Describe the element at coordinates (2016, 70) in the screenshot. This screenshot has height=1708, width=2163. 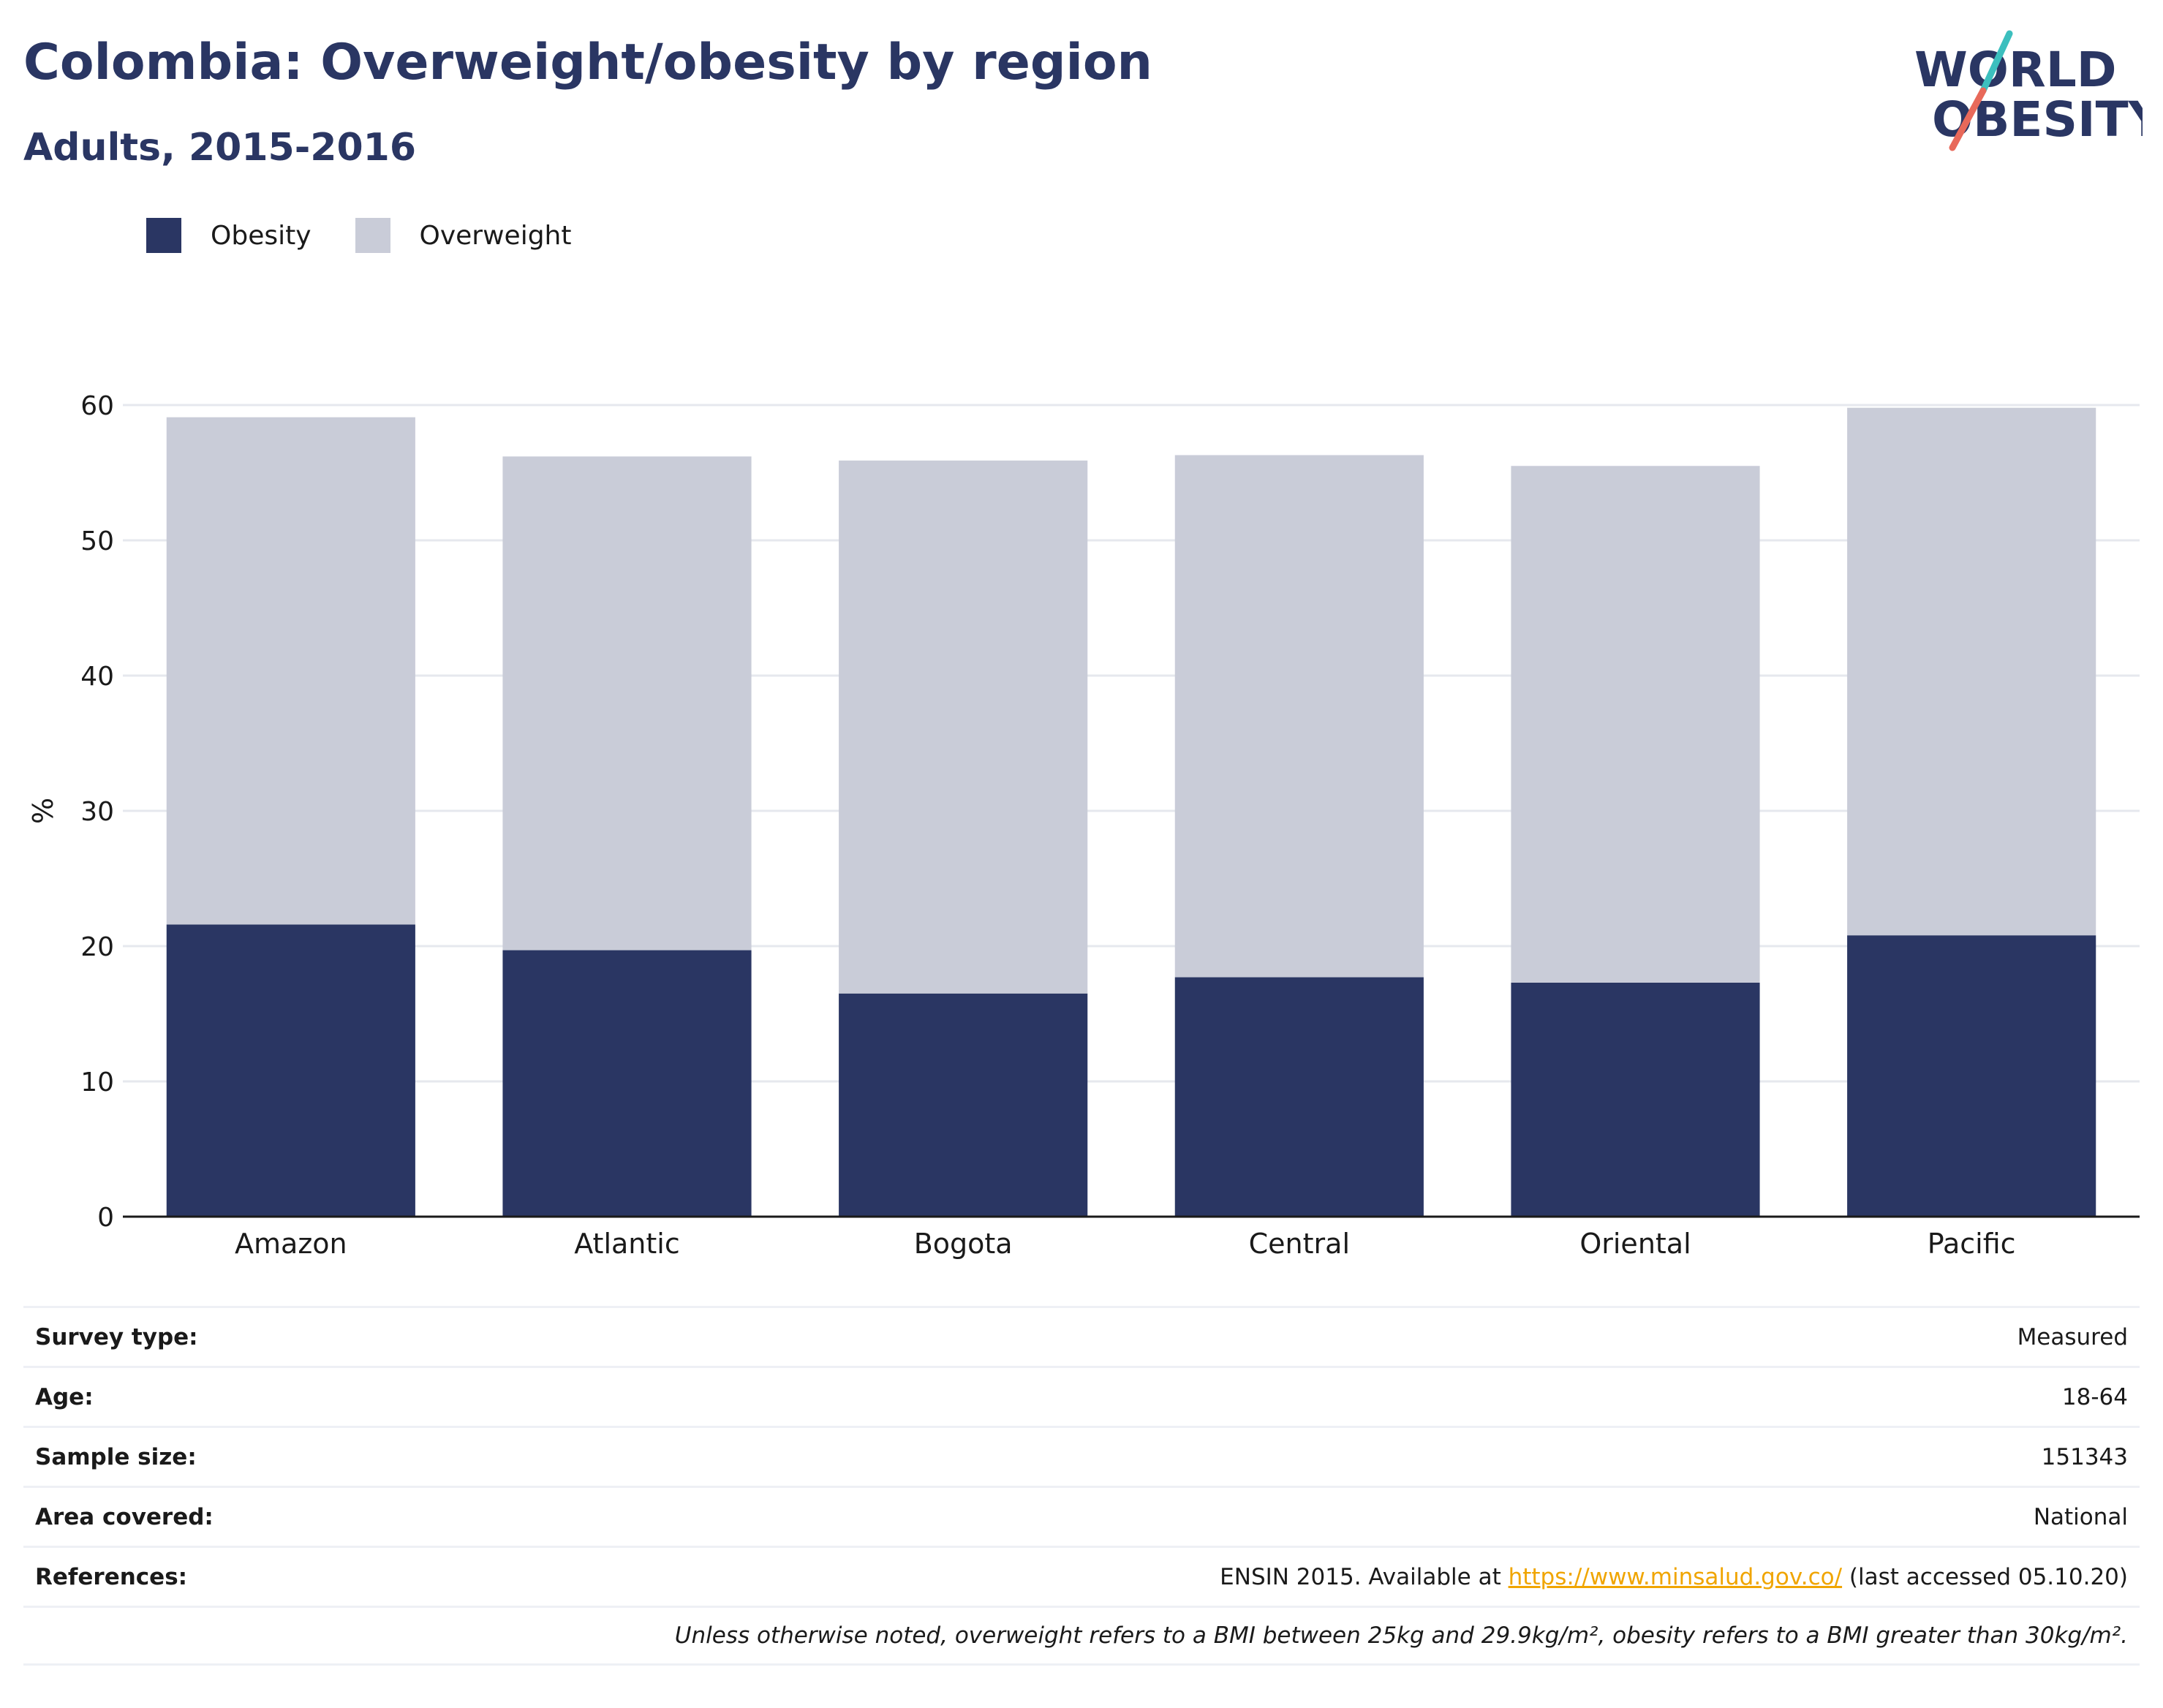
I see `logo-line1: WORLD` at that location.